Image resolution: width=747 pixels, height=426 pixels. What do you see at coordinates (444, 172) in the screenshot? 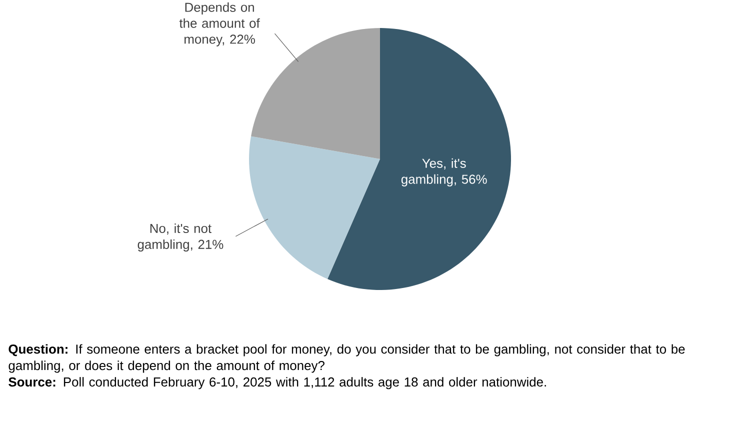
I see `slice-label: Yes, it's gambling, 56%` at bounding box center [444, 172].